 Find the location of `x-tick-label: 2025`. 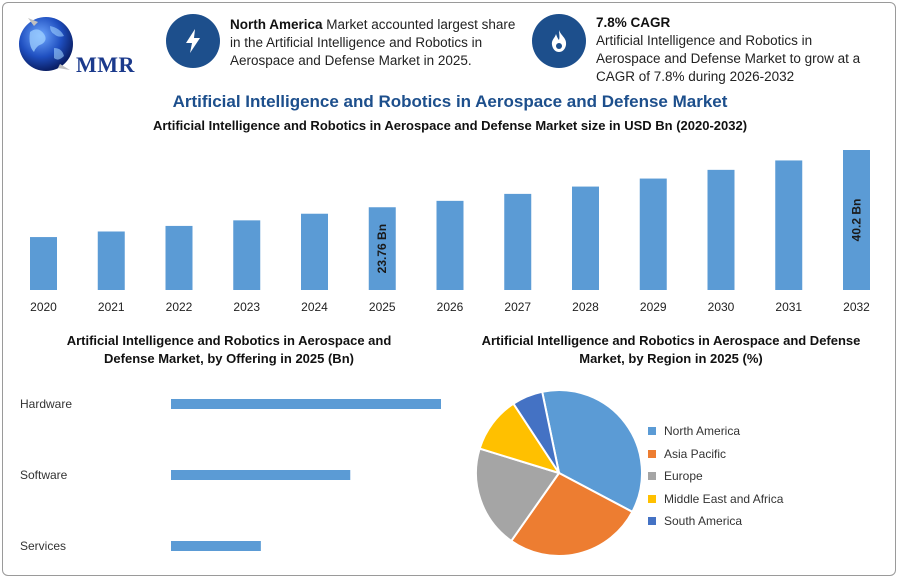

x-tick-label: 2025 is located at coordinates (382, 307).